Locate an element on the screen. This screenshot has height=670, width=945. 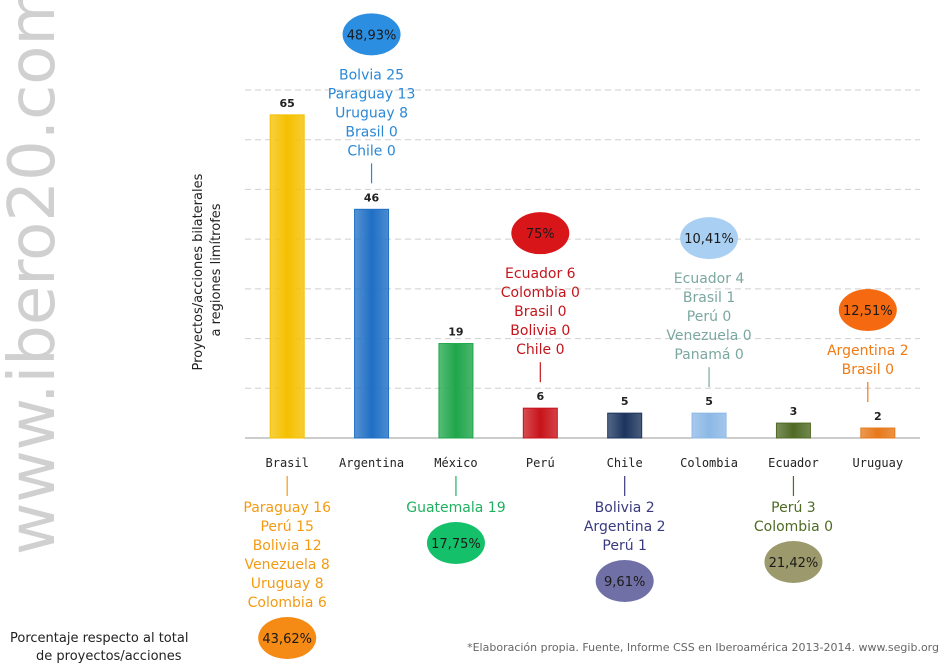
percent-label: 48,93% is located at coordinates (372, 35).